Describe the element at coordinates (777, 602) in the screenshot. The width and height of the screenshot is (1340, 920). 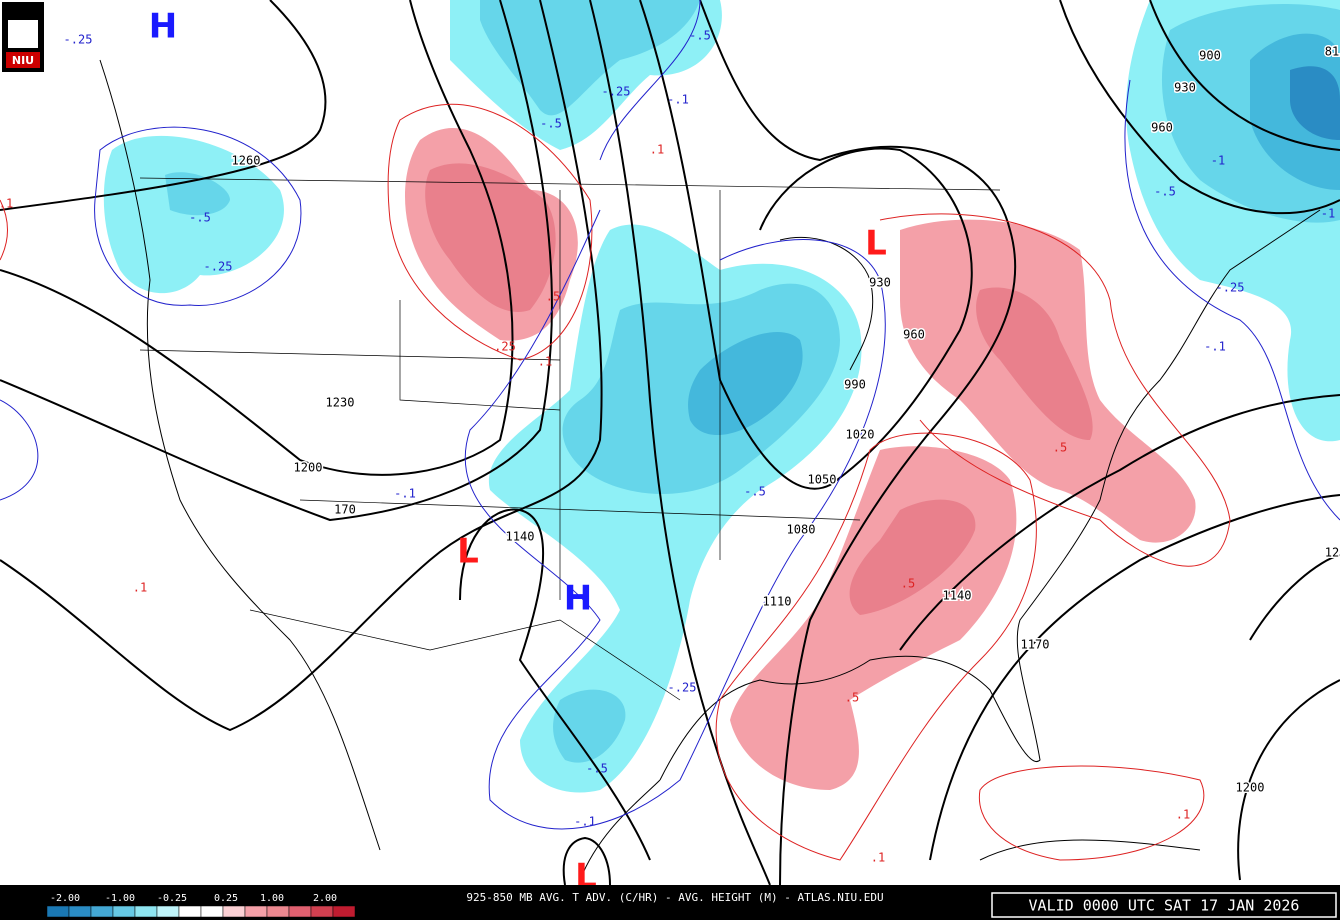
I see `contour-label: 1110` at that location.